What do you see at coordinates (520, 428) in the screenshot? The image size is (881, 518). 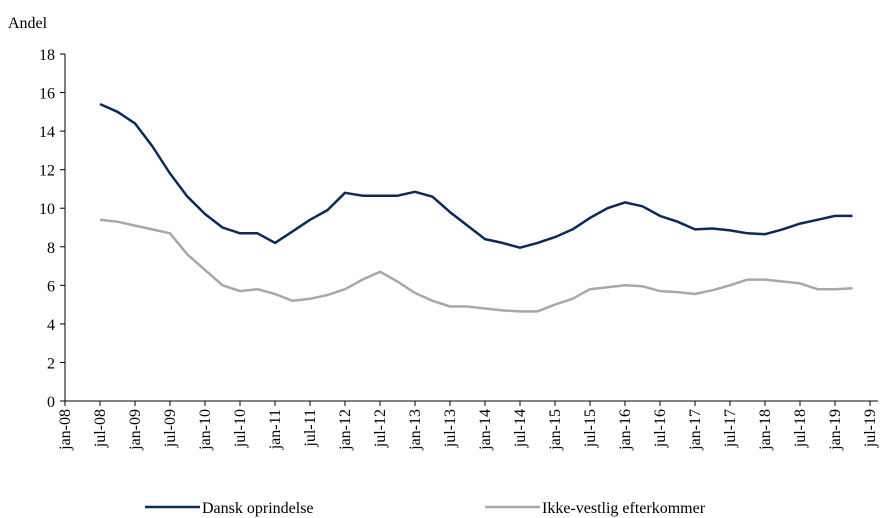 I see `x-tick-label: jul-14` at bounding box center [520, 428].